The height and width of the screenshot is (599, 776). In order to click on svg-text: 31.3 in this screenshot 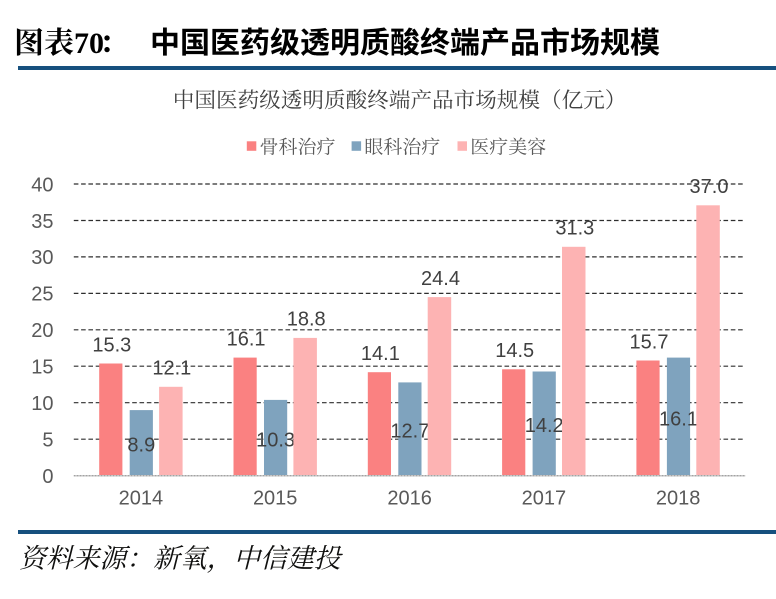, I will do `click(574, 229)`.